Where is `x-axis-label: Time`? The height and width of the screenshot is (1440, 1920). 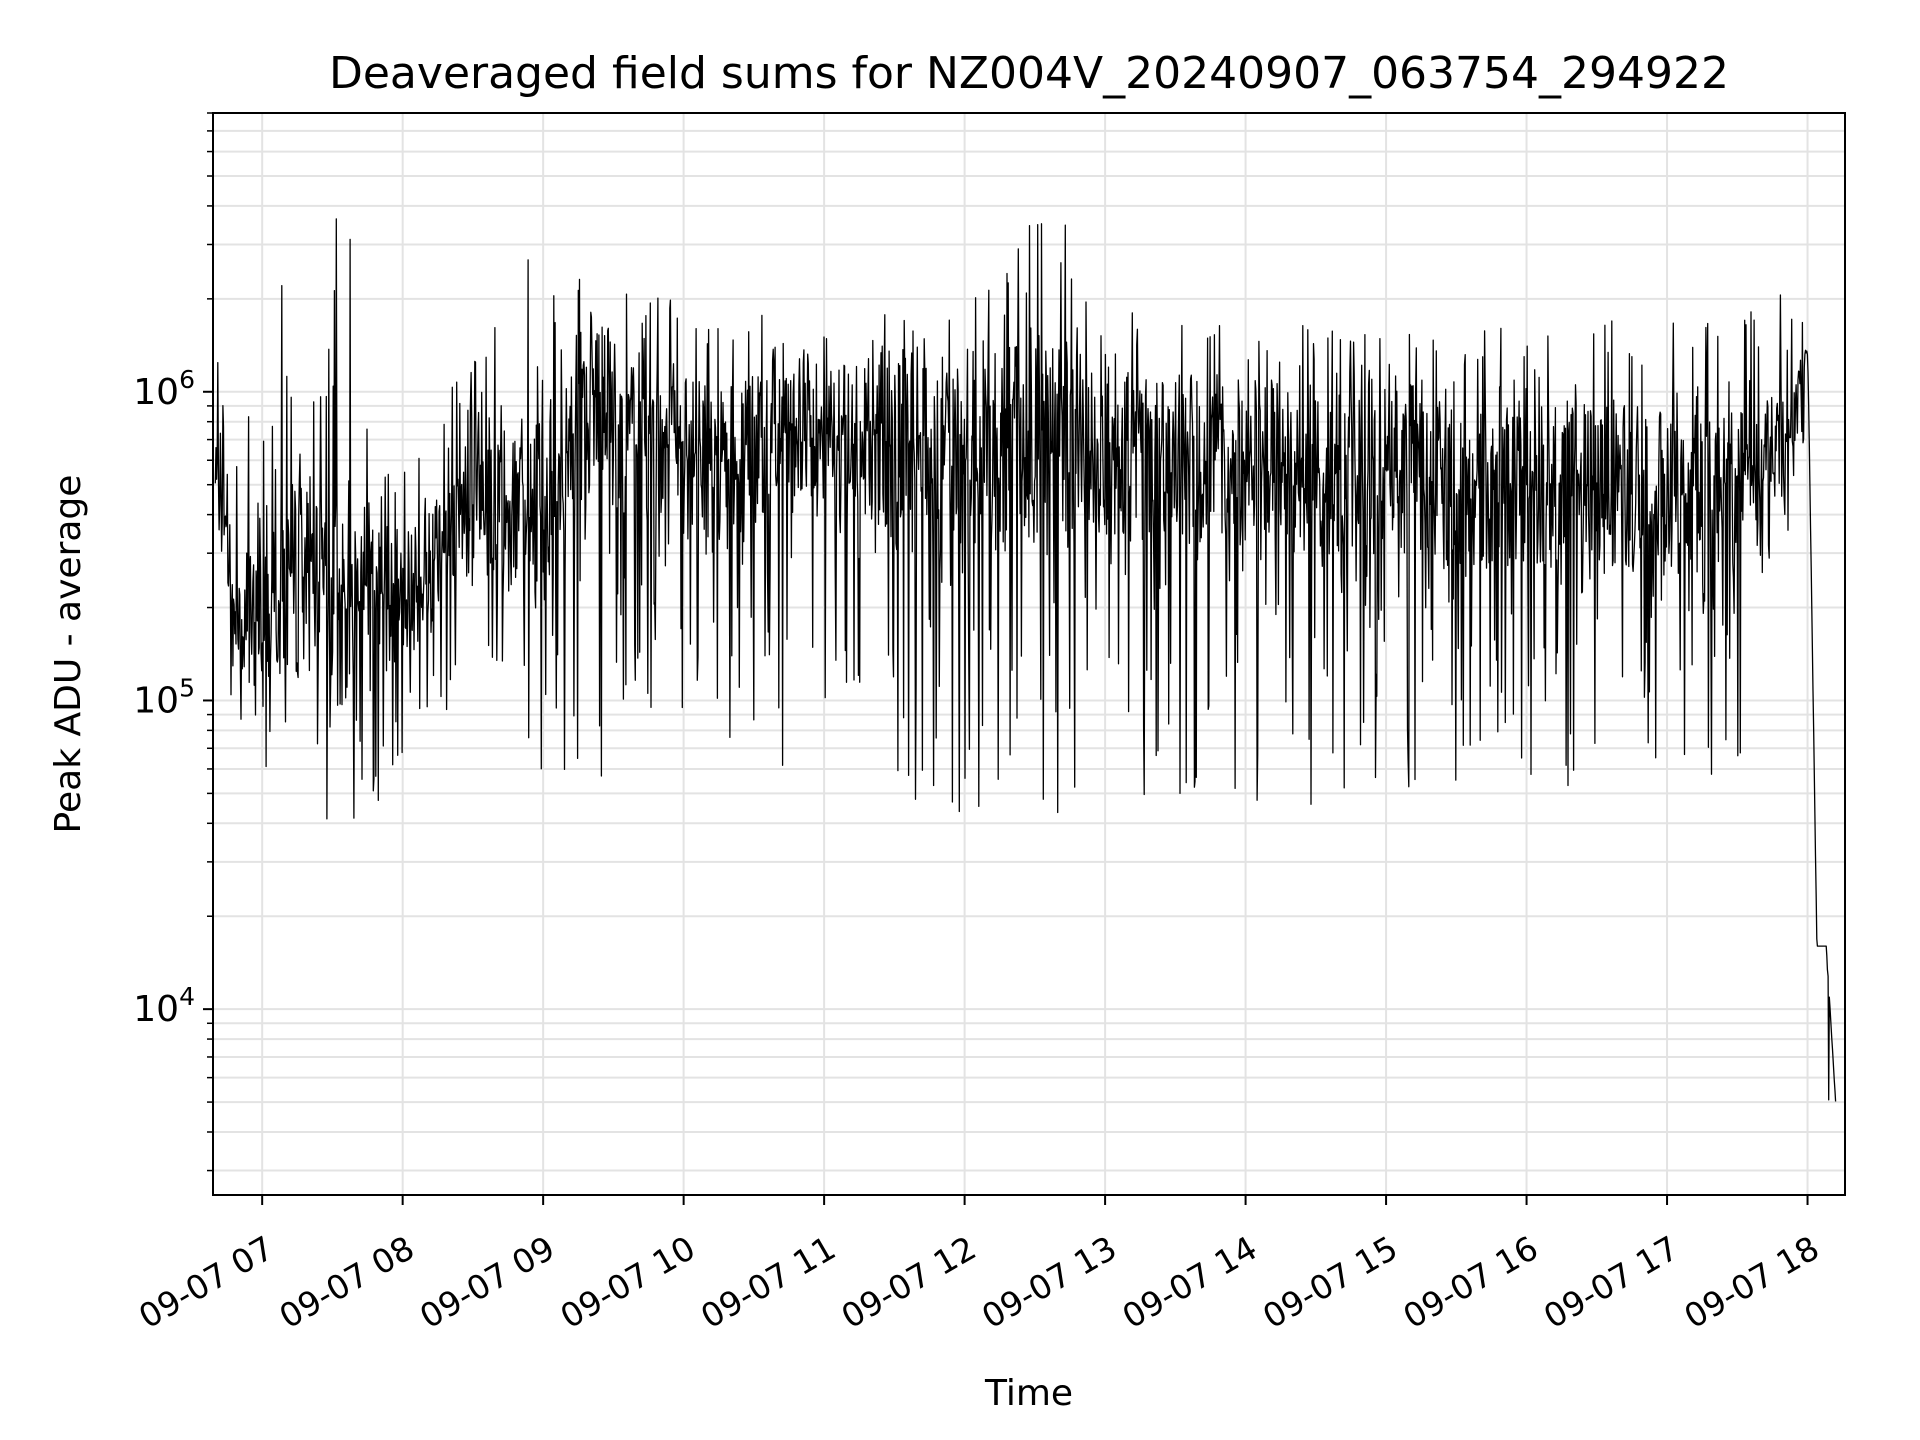 x-axis-label: Time is located at coordinates (1028, 1393).